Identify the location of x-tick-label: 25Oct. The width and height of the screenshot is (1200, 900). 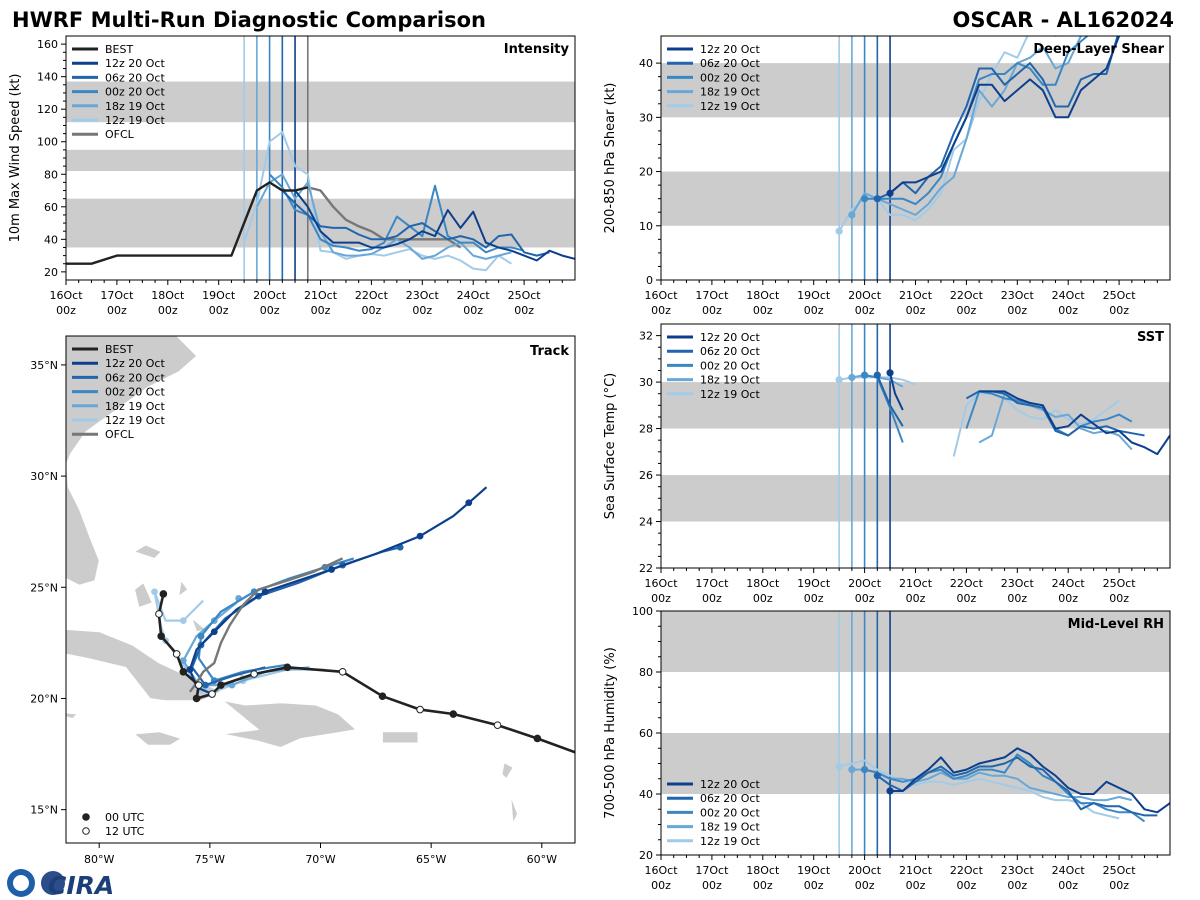
(525, 295).